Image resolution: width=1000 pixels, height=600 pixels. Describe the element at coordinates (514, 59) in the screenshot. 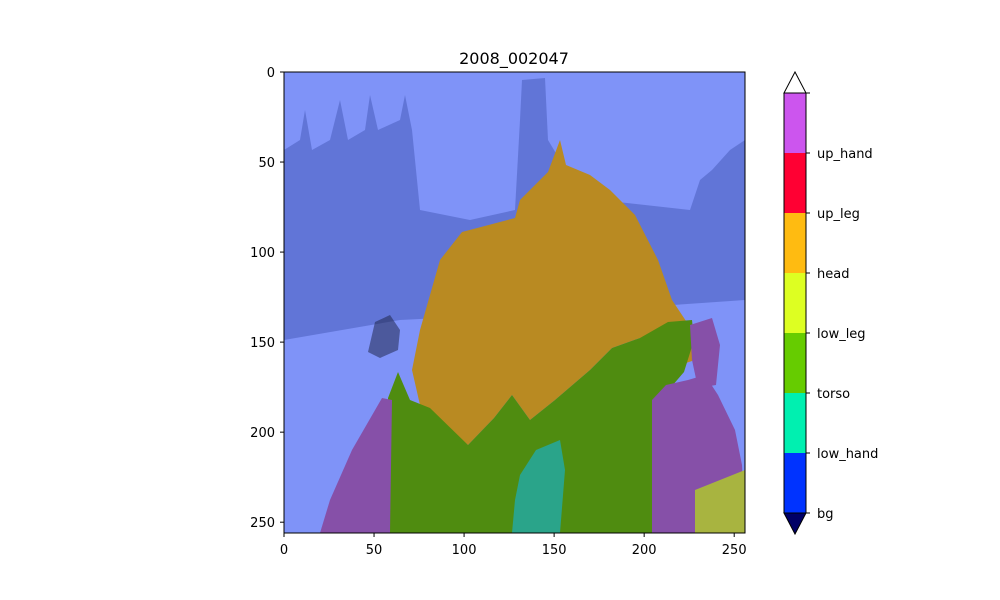

I see `chart-title: 2008_002047` at that location.